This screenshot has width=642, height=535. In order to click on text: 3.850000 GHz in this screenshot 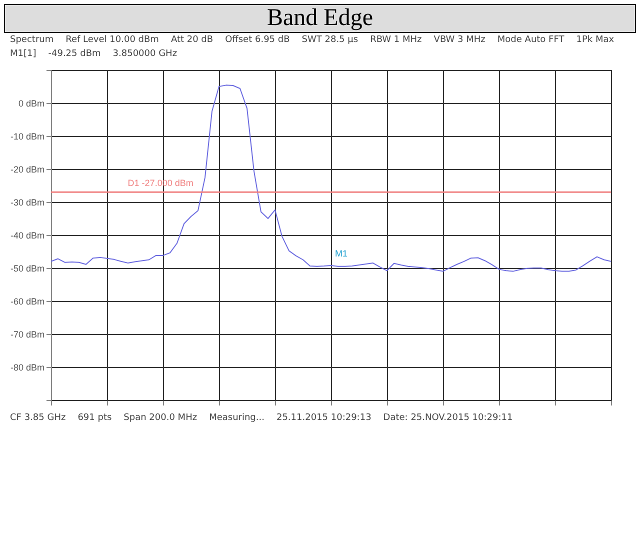, I will do `click(145, 54)`.